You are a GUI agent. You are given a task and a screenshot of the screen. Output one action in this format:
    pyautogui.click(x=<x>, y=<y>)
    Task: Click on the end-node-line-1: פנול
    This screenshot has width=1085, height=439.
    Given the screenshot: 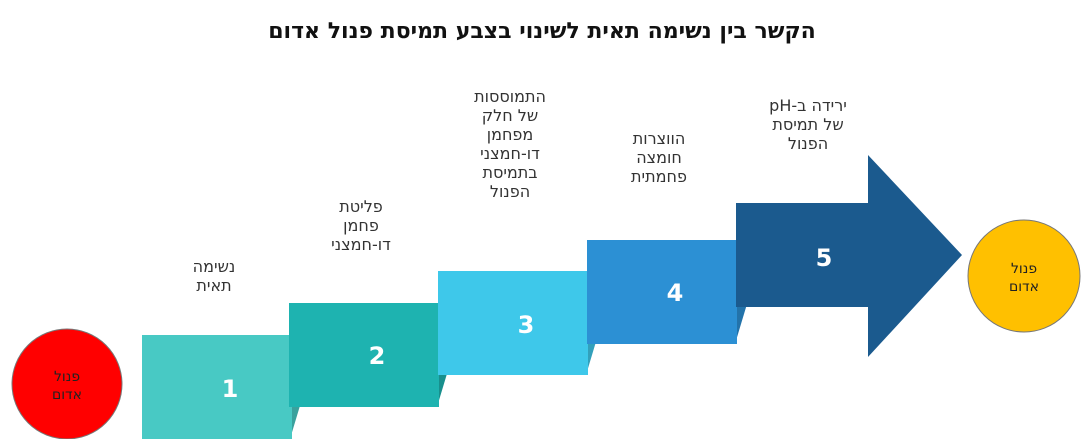 What is the action you would take?
    pyautogui.click(x=1024, y=269)
    